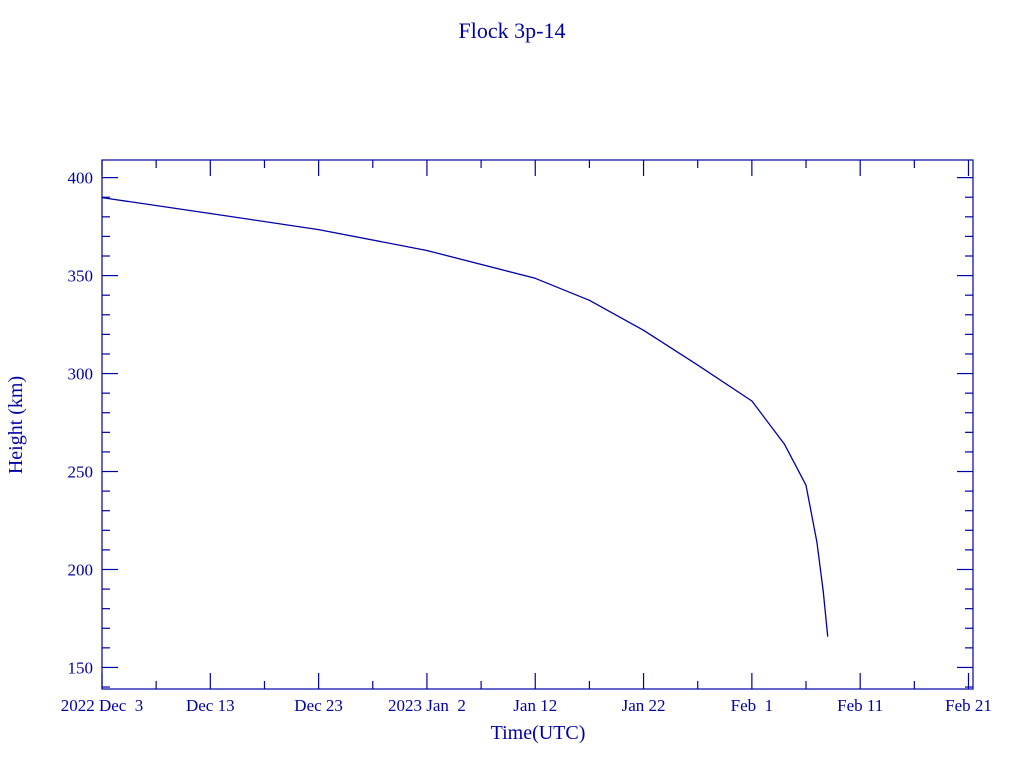 The height and width of the screenshot is (768, 1024). I want to click on y-tick-label: 300, so click(81, 374).